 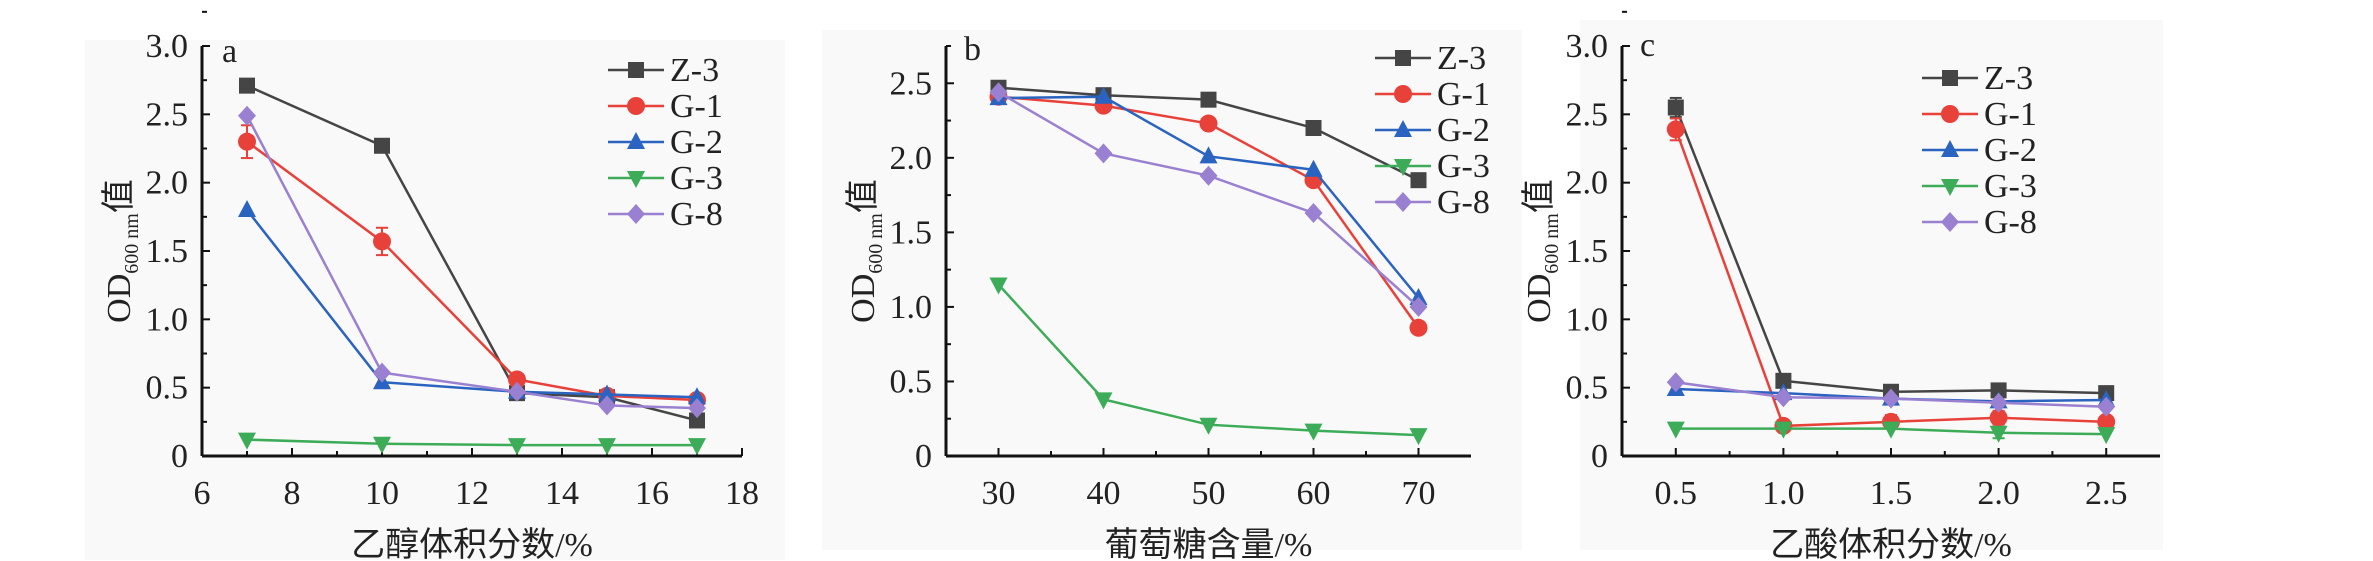 What do you see at coordinates (472, 493) in the screenshot?
I see `x-tick-label: 12` at bounding box center [472, 493].